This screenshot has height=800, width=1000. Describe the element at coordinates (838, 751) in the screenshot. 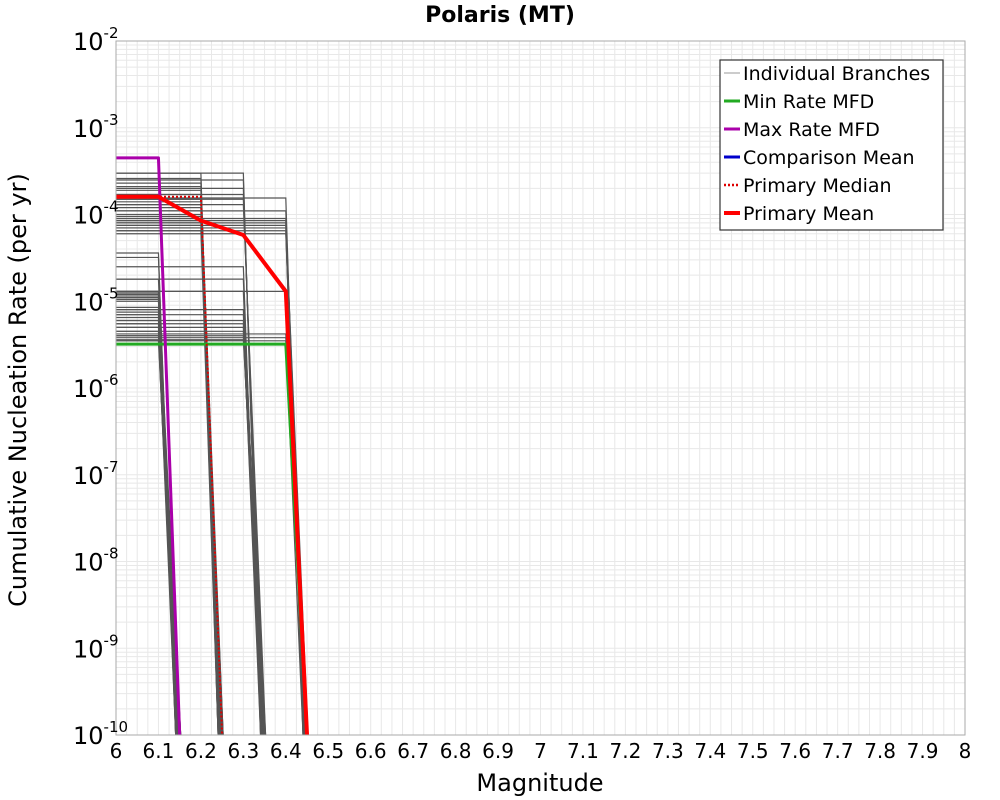

I see `x-tick-label: 7.7` at that location.